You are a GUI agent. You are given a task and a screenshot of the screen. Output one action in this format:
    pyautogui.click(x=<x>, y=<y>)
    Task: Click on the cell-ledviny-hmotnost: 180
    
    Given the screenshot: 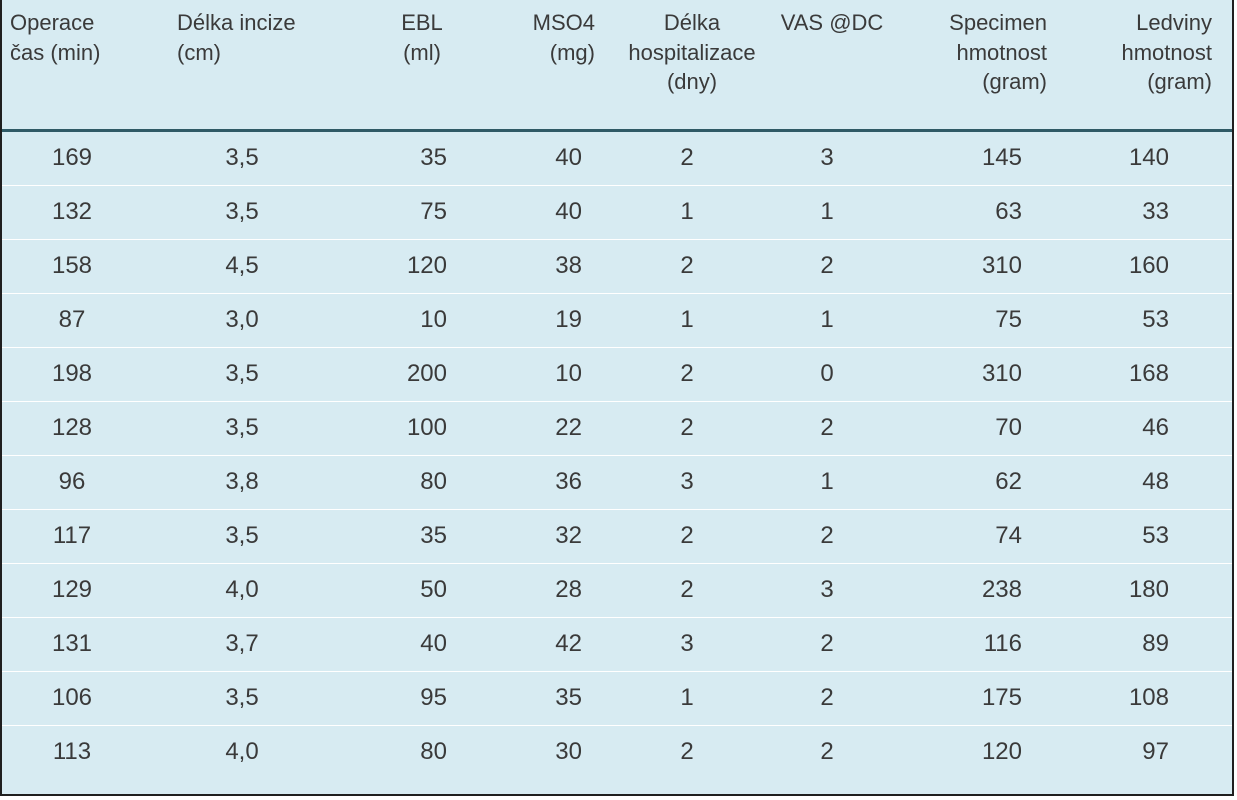 What is the action you would take?
    pyautogui.click(x=1148, y=589)
    